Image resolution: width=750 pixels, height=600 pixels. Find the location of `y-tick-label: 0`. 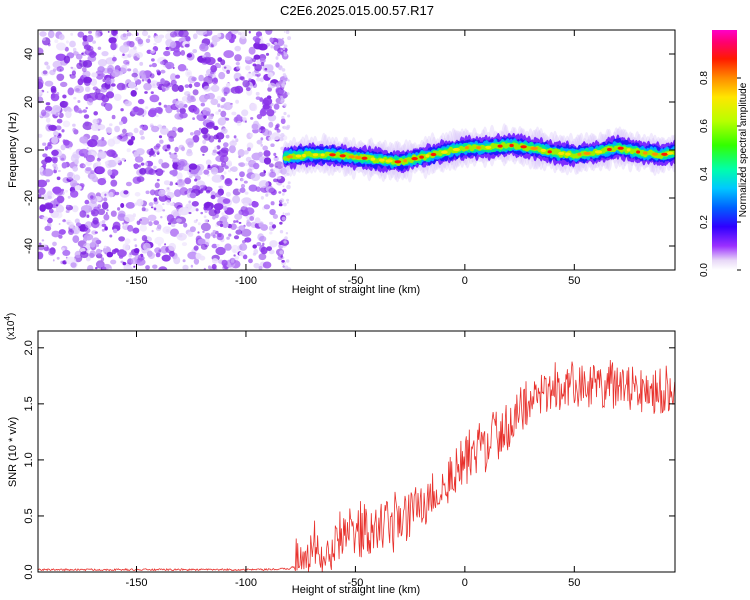

y-tick-label: 0 is located at coordinates (29, 150).